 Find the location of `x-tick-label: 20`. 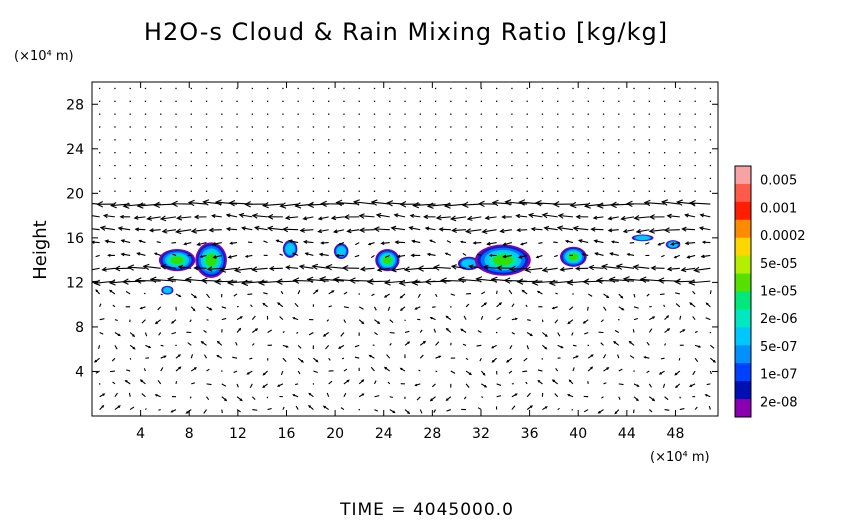

x-tick-label: 20 is located at coordinates (335, 434).